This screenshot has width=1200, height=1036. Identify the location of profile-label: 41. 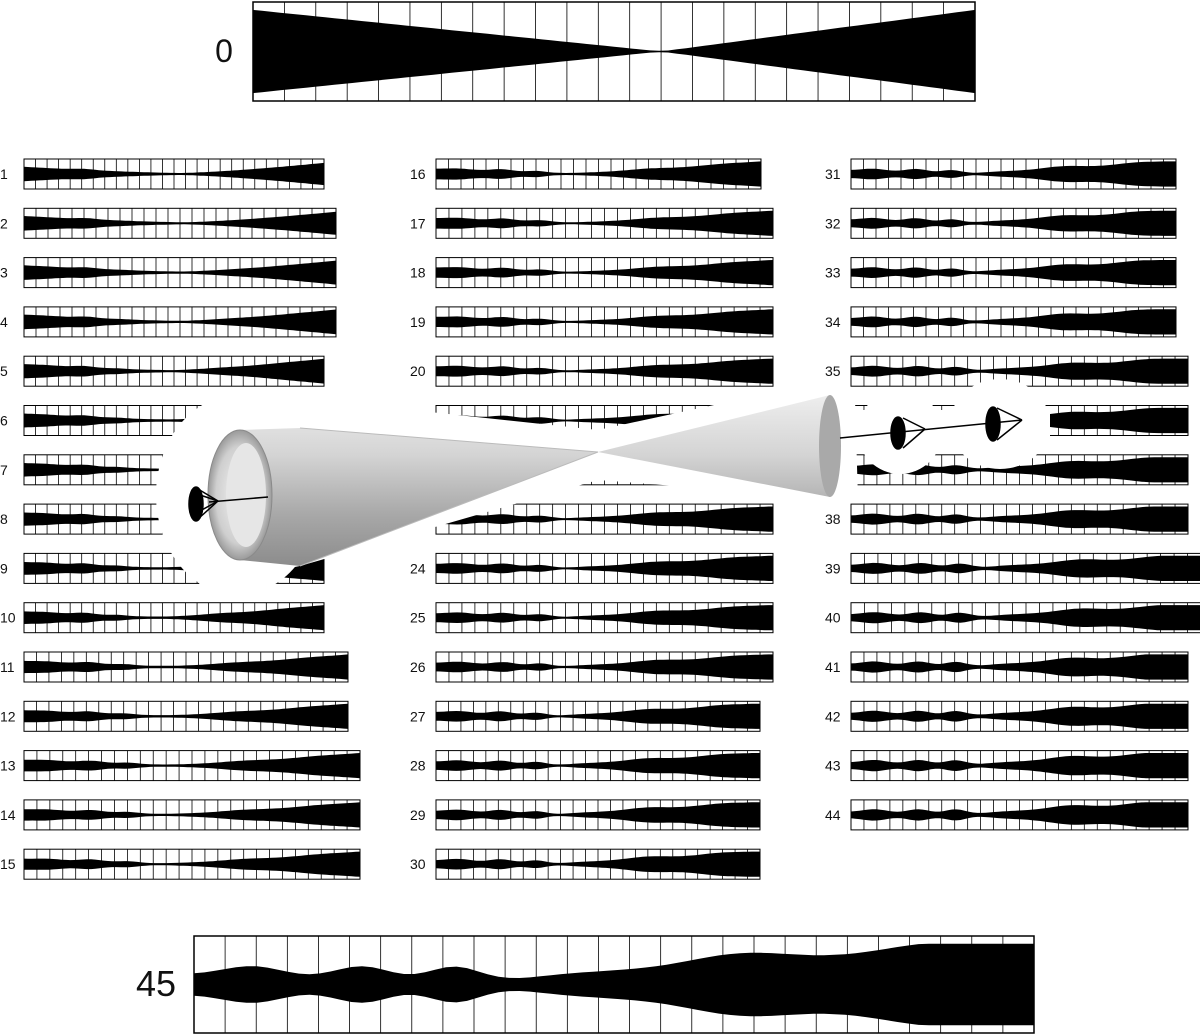
(833, 667).